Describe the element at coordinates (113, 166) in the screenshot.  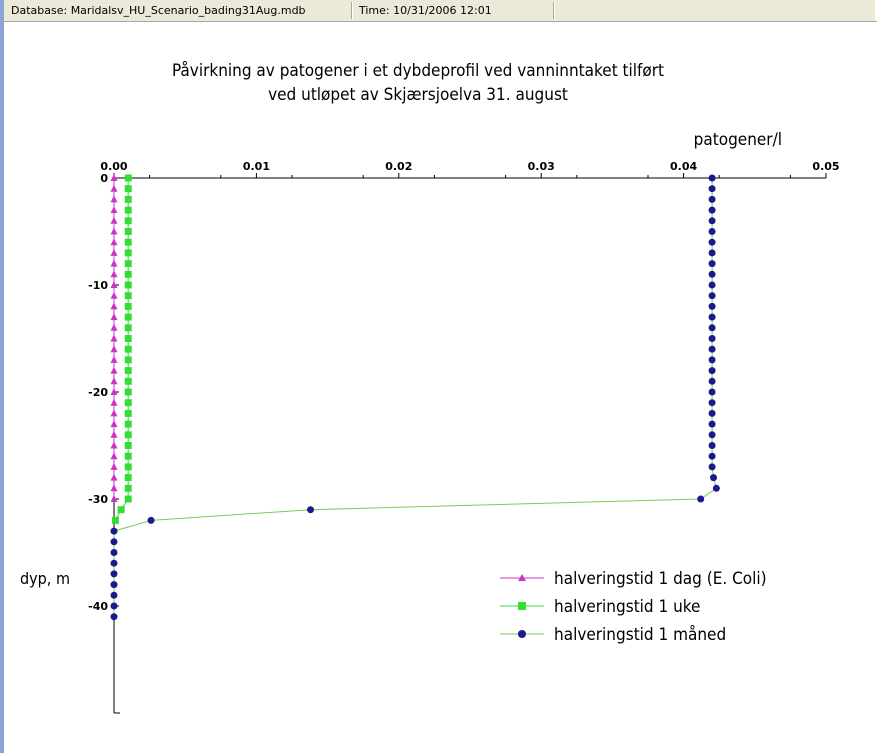
I see `x-tick-label: 0.00` at that location.